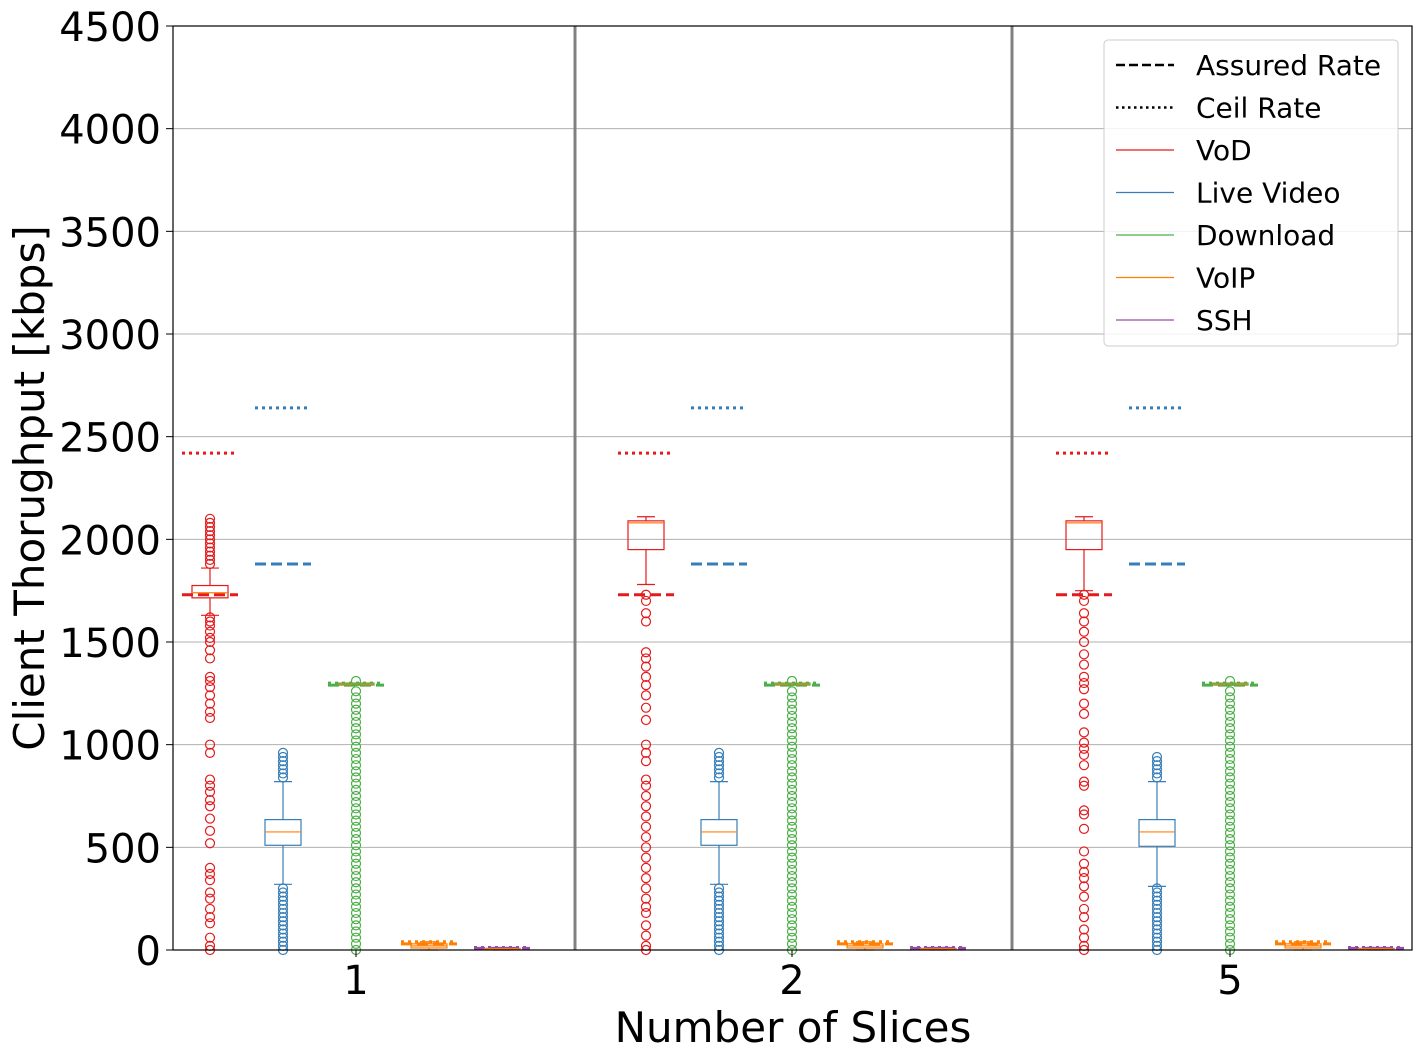 This screenshot has height=1059, width=1423. Describe the element at coordinates (110, 28) in the screenshot. I see `y-tick-label: 4500` at that location.